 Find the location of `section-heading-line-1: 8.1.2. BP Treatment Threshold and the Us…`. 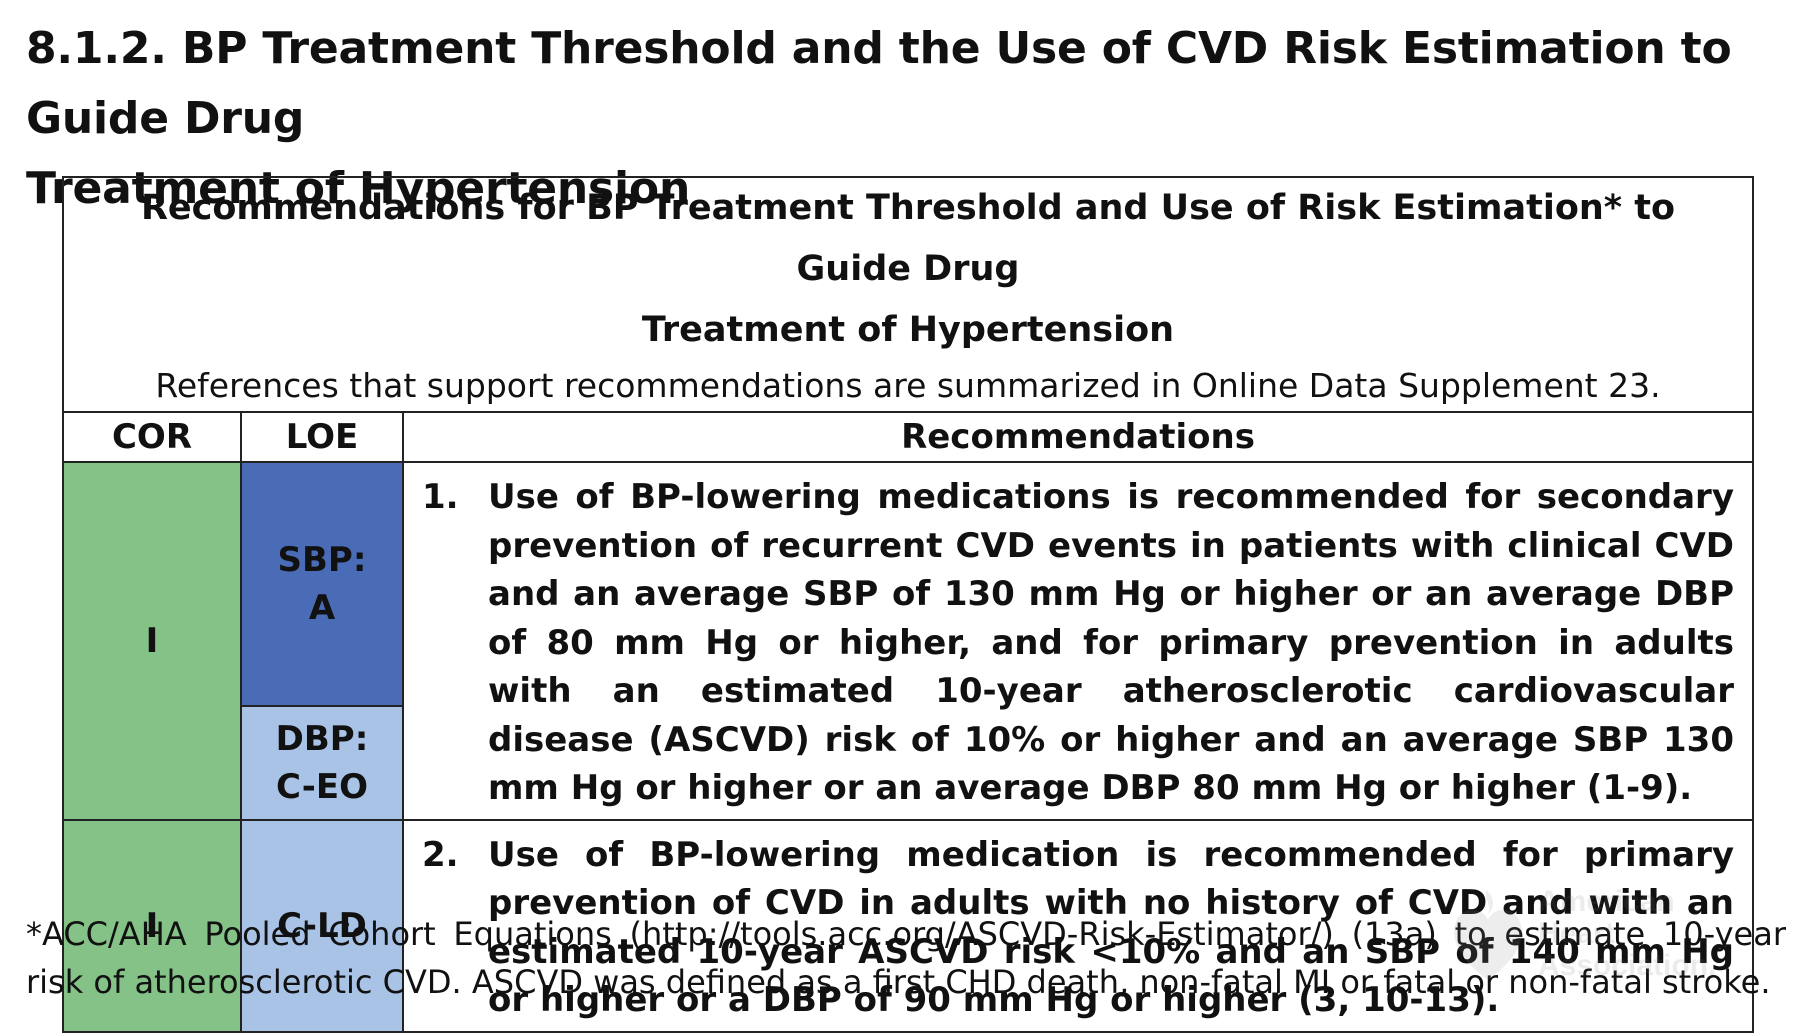

section-heading-line-1: 8.1.2. BP Treatment Threshold and the Us… is located at coordinates (879, 83).